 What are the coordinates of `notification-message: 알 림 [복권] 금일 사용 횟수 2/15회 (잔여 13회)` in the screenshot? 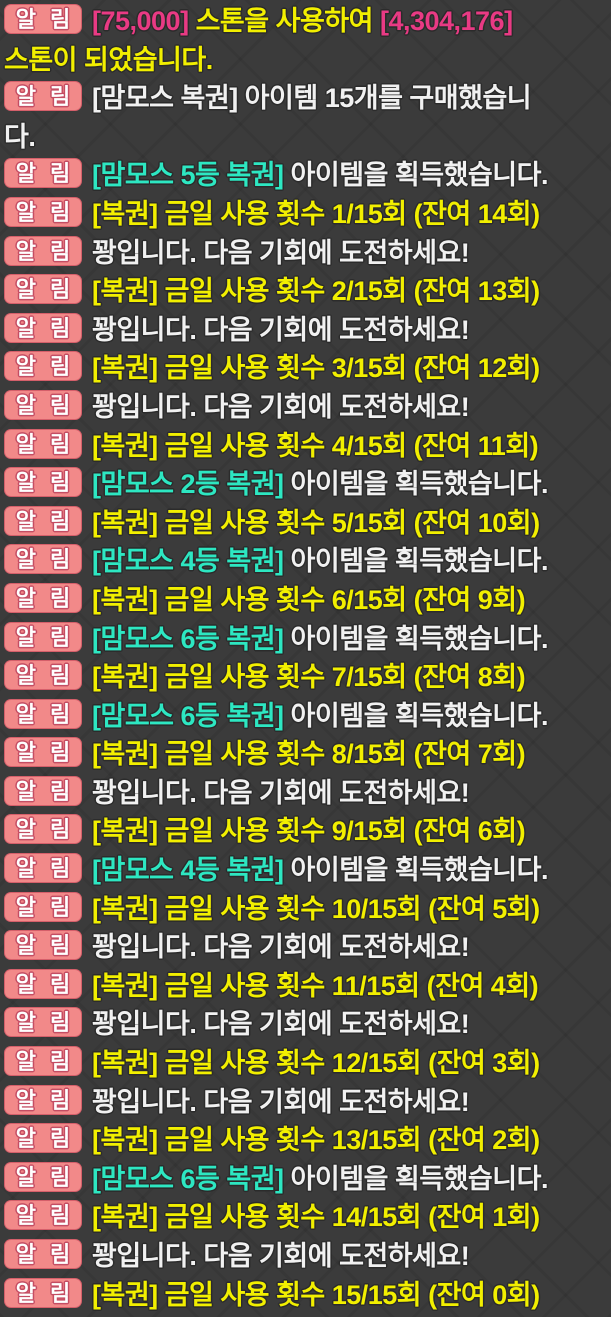 It's located at (306, 291).